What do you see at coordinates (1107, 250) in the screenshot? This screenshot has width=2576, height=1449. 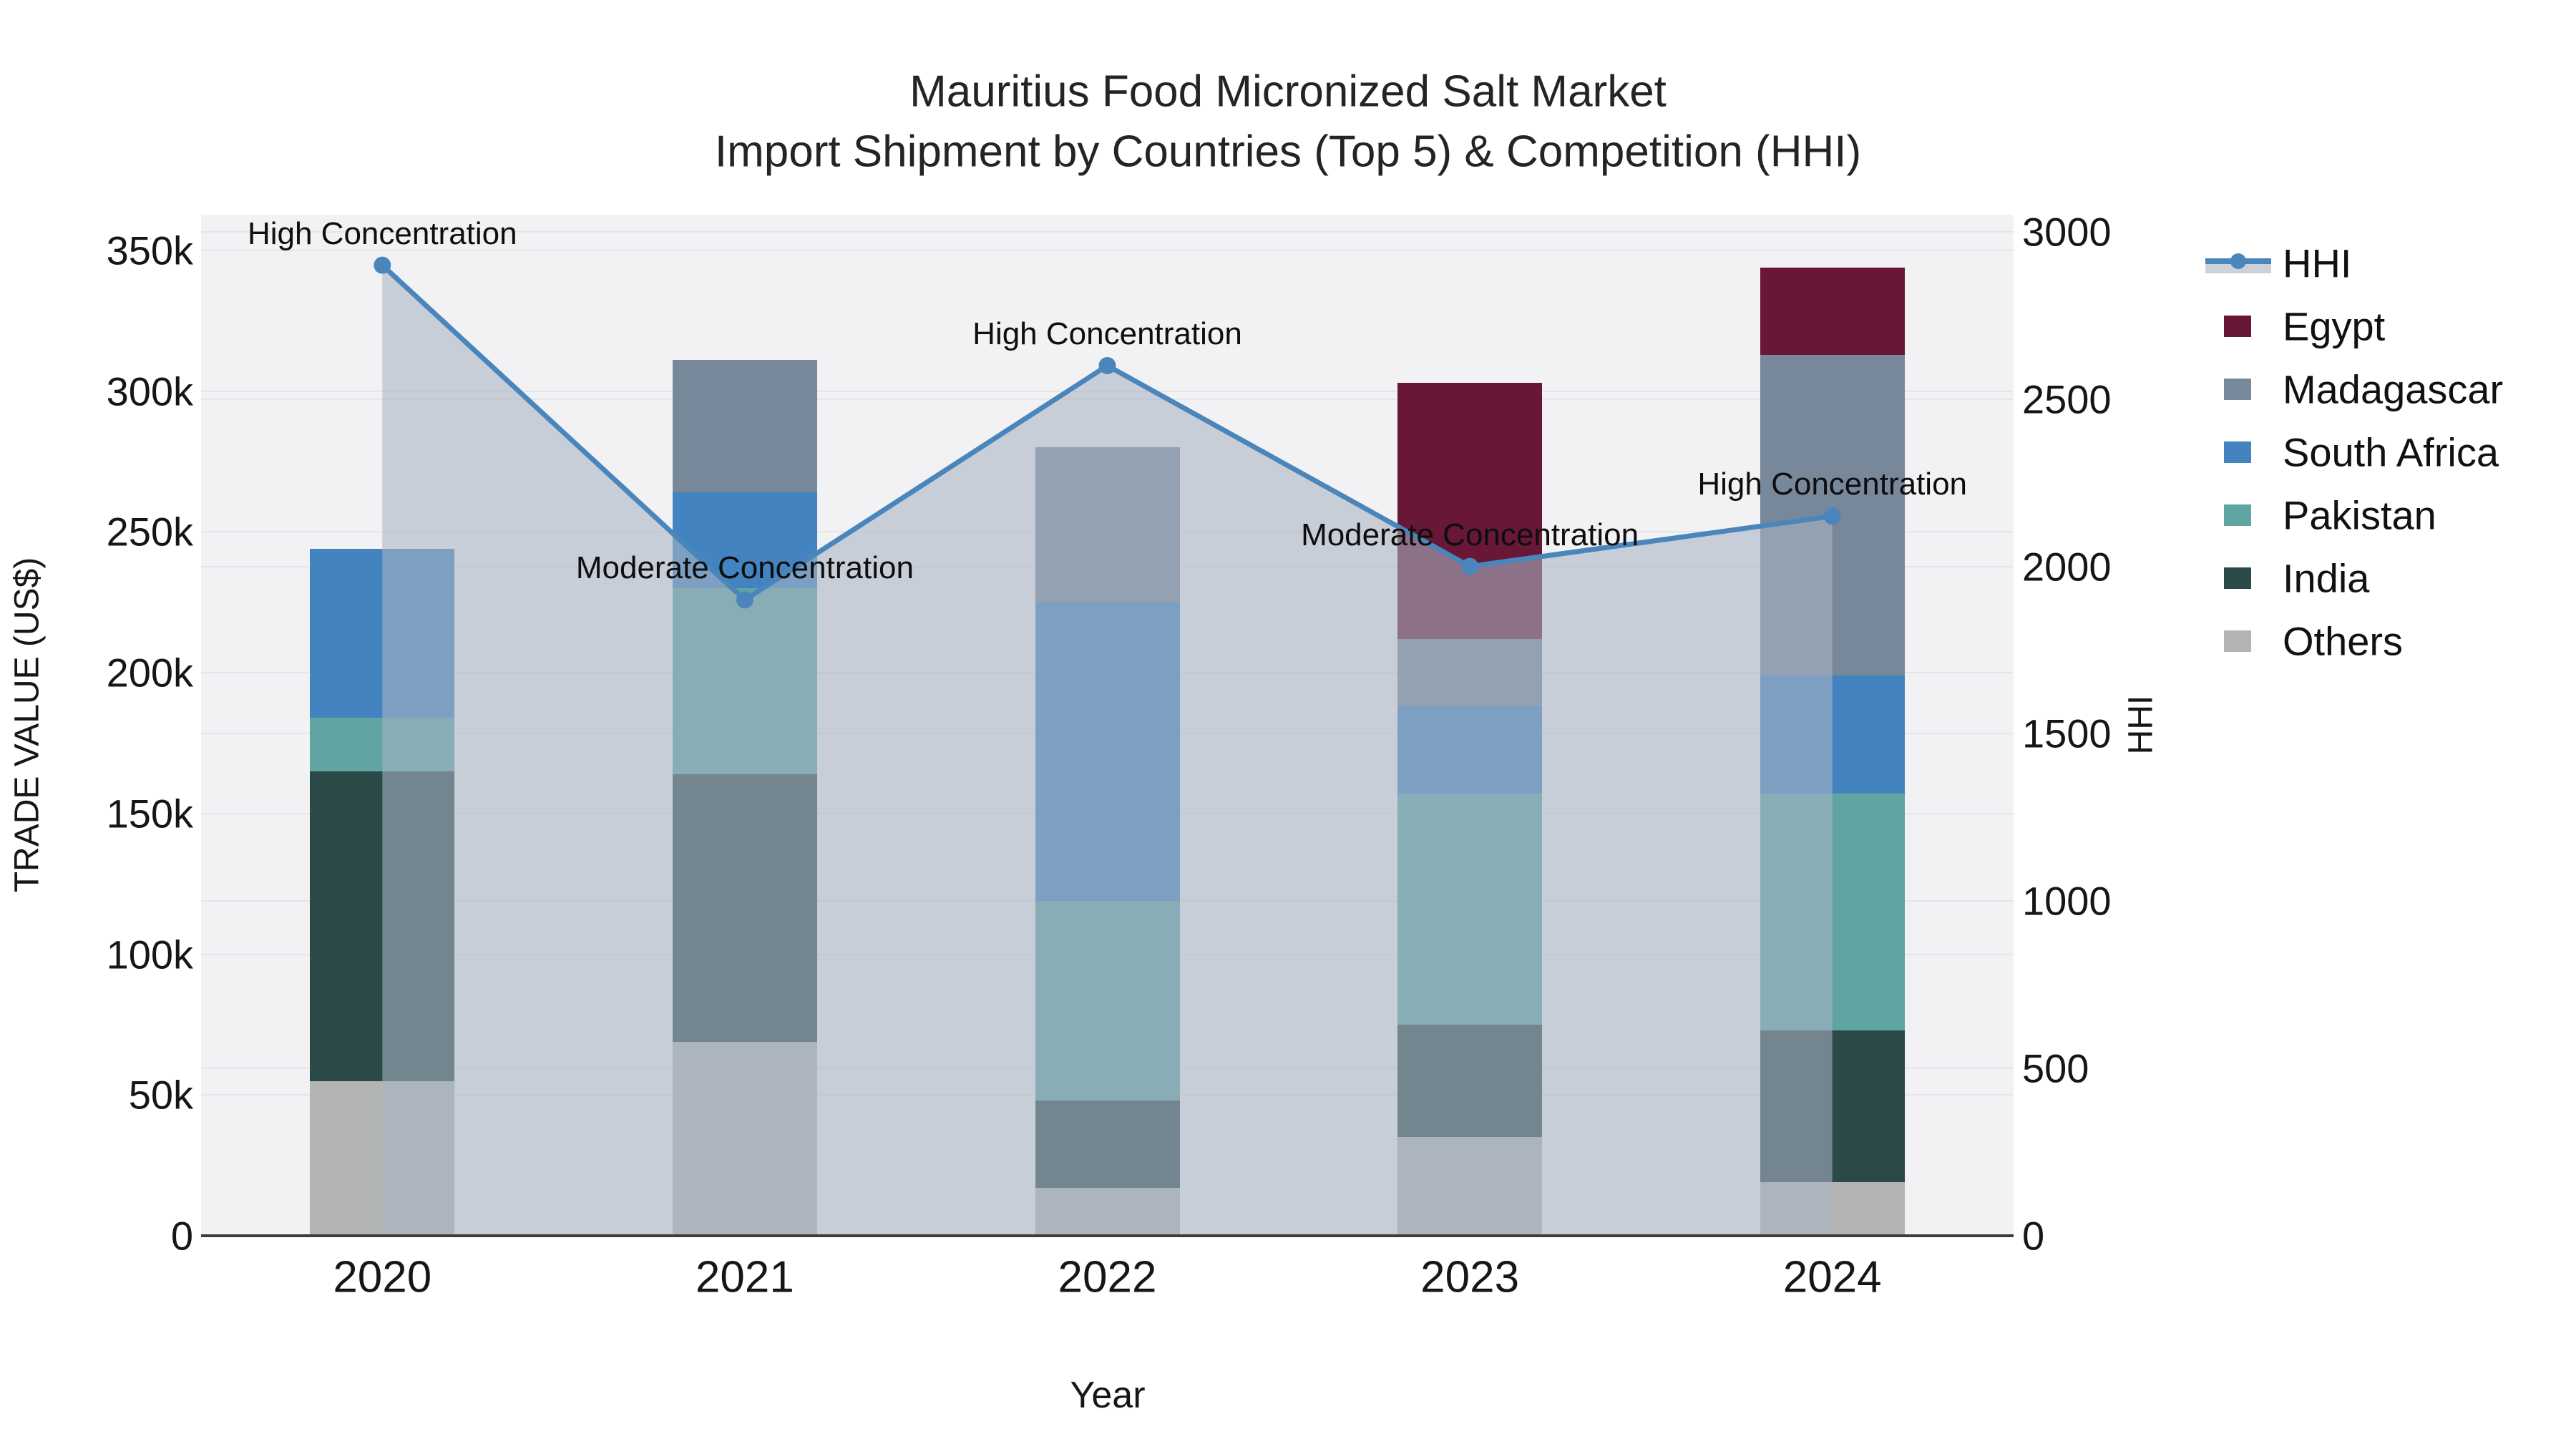 I see `gridline-left-axis` at bounding box center [1107, 250].